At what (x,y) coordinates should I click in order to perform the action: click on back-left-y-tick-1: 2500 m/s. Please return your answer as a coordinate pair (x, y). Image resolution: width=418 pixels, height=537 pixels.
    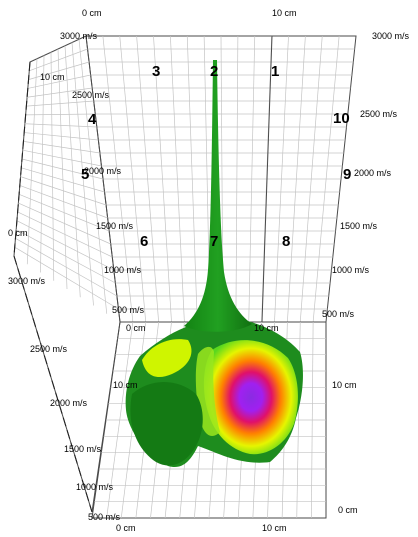
    Looking at the image, I should click on (91, 95).